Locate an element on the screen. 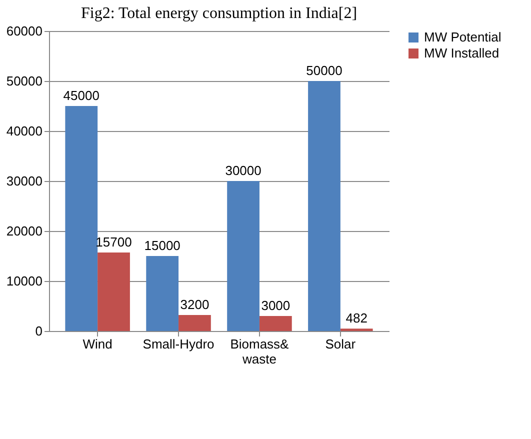 The width and height of the screenshot is (531, 439). legend-label: MW Installed is located at coordinates (462, 53).